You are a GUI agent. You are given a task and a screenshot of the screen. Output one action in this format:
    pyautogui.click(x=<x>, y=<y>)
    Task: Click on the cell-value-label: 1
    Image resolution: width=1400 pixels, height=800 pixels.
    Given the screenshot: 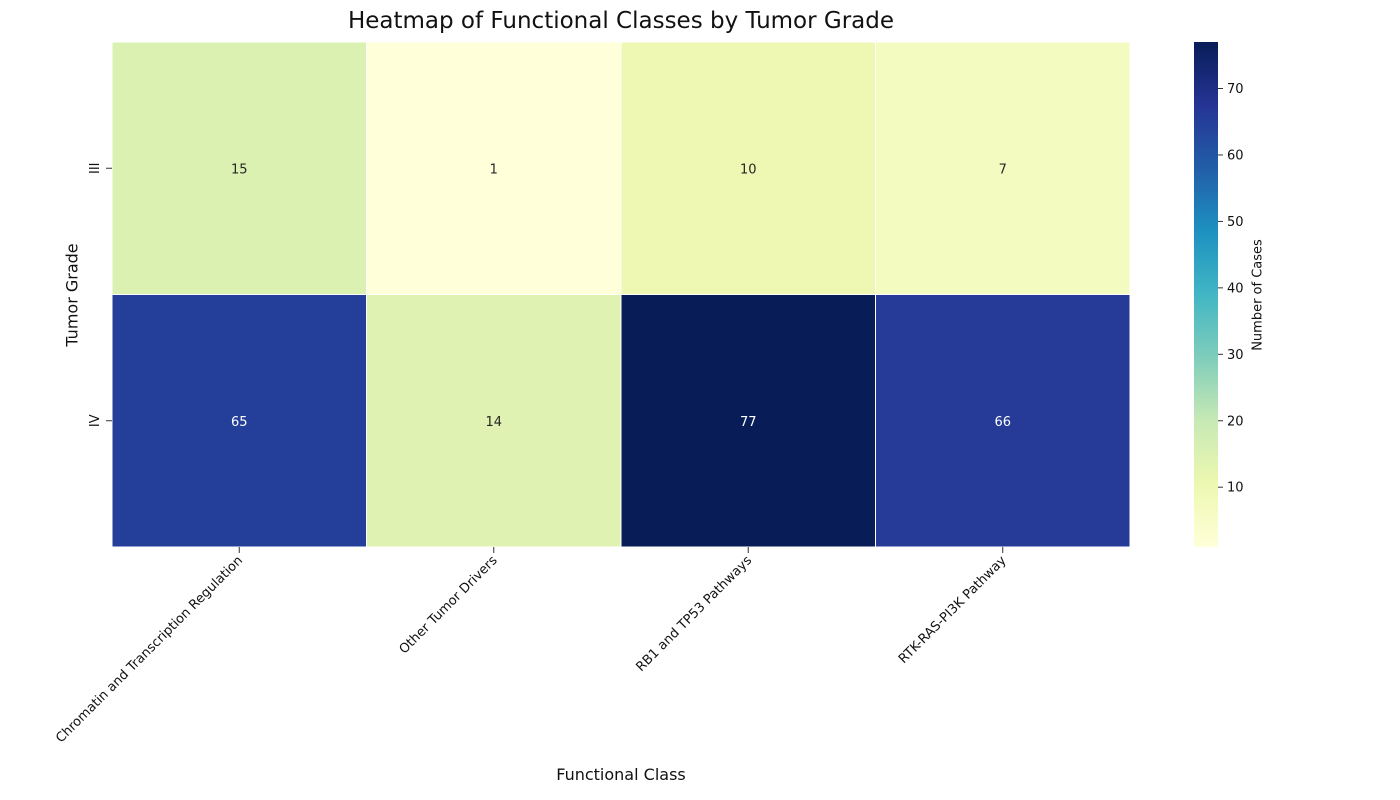 What is the action you would take?
    pyautogui.click(x=494, y=169)
    